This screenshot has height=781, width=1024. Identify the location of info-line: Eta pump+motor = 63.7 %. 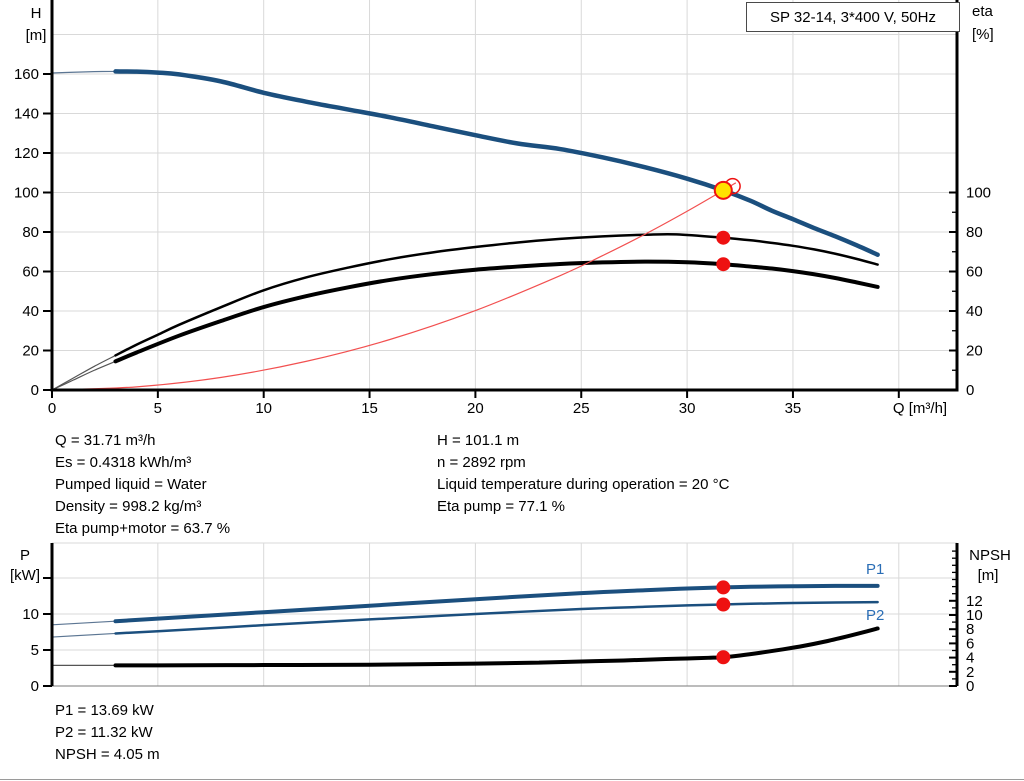
(143, 528).